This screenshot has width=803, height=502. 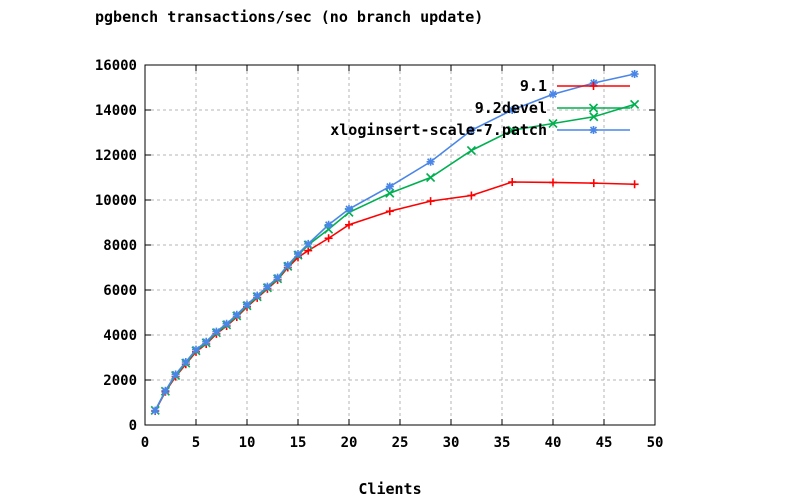 What do you see at coordinates (451, 443) in the screenshot?
I see `x-tick-label: 30` at bounding box center [451, 443].